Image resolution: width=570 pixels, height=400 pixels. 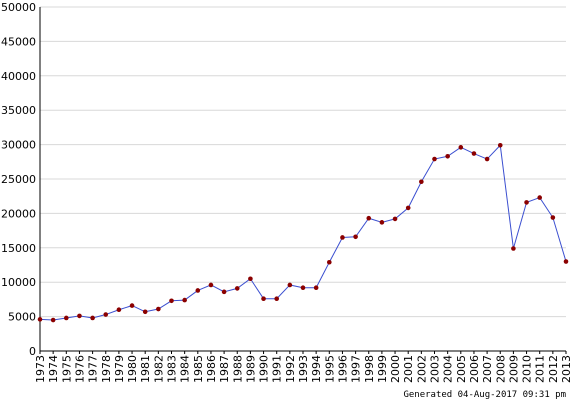 What do you see at coordinates (565, 369) in the screenshot?
I see `x-tick-label: 2013` at bounding box center [565, 369].